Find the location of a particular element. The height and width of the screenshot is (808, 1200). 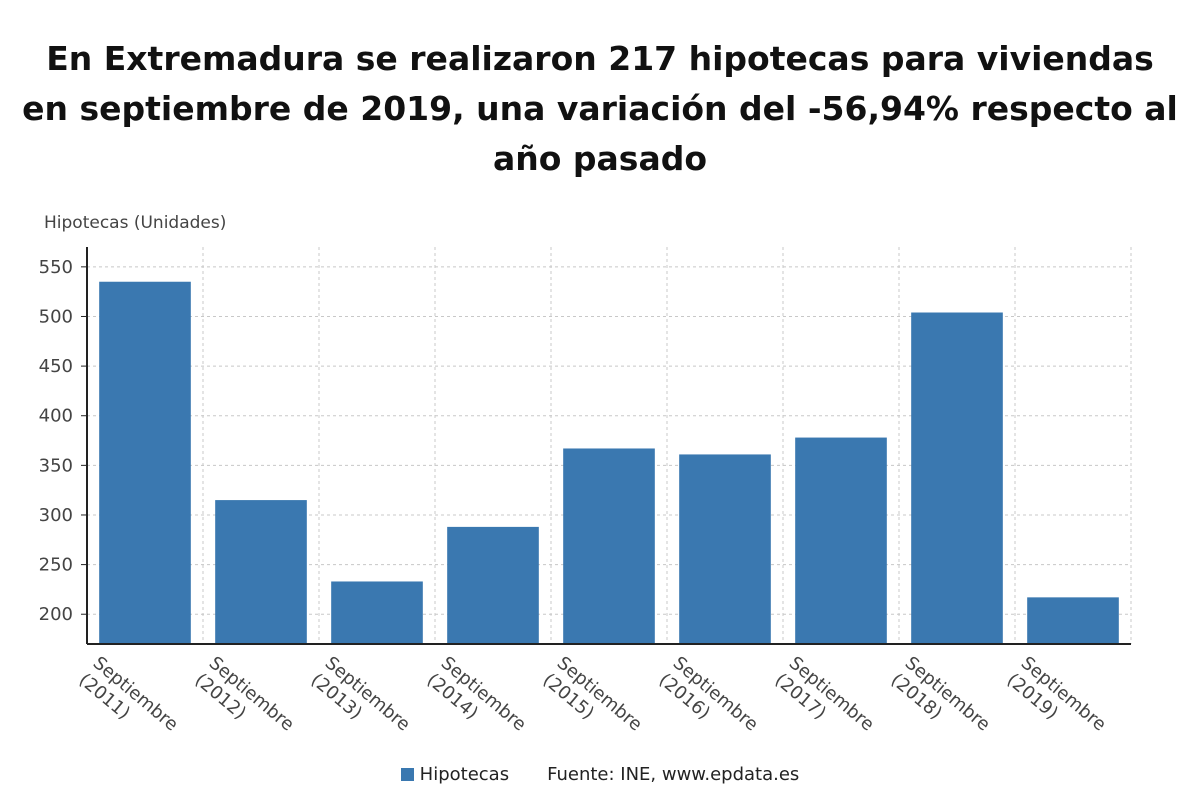

x-tick-label: Septiembre(2018) is located at coordinates (940, 693).